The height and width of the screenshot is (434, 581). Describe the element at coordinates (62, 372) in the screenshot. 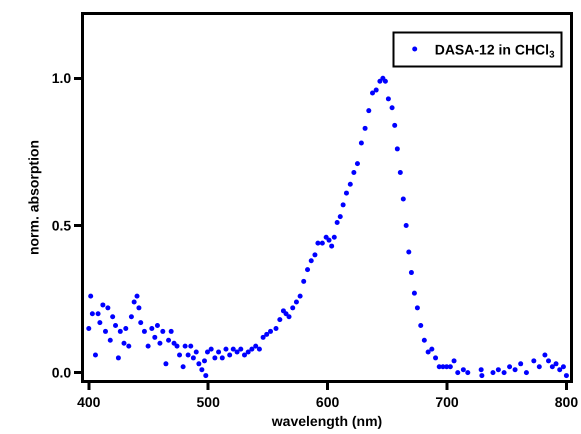

I see `y-tick-label: 0.0` at that location.